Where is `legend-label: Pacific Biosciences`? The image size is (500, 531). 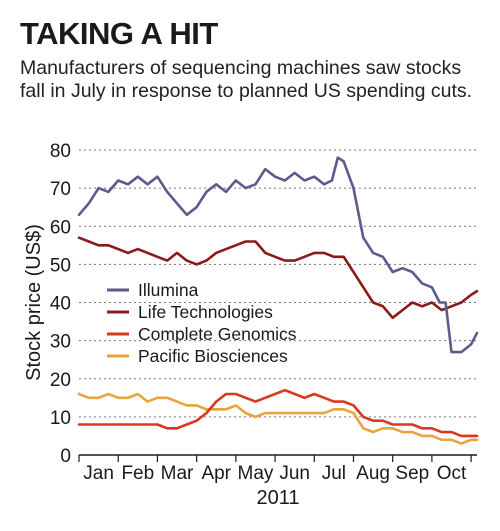 legend-label: Pacific Biosciences is located at coordinates (213, 356).